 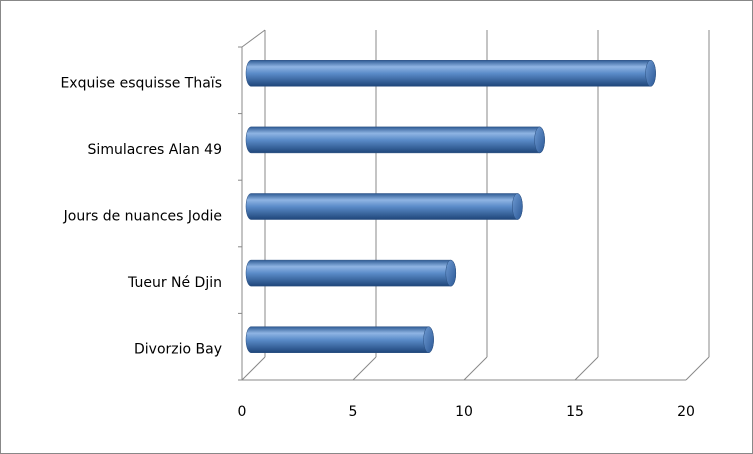 I want to click on y-tick-label: Exquise esquisse Thaïs, so click(x=141, y=83).